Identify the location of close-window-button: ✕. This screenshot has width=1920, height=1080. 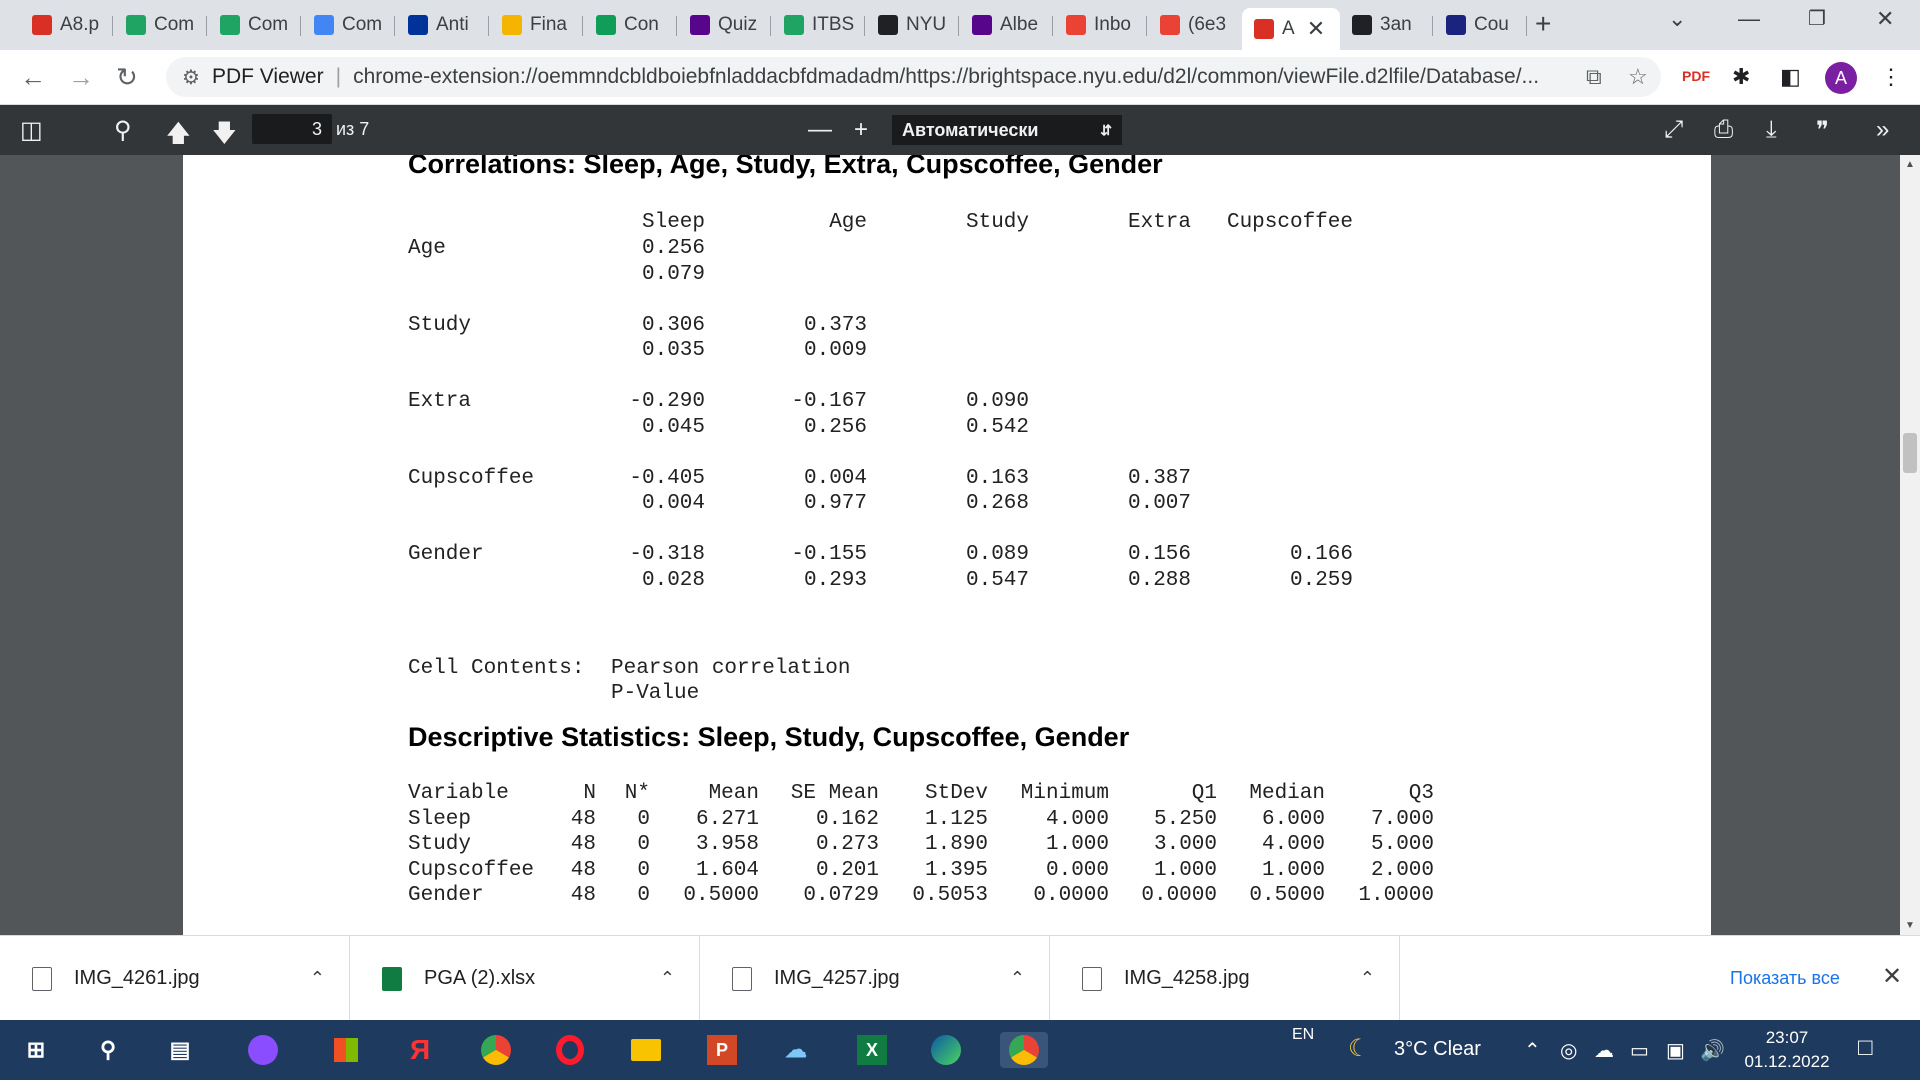
(1885, 18).